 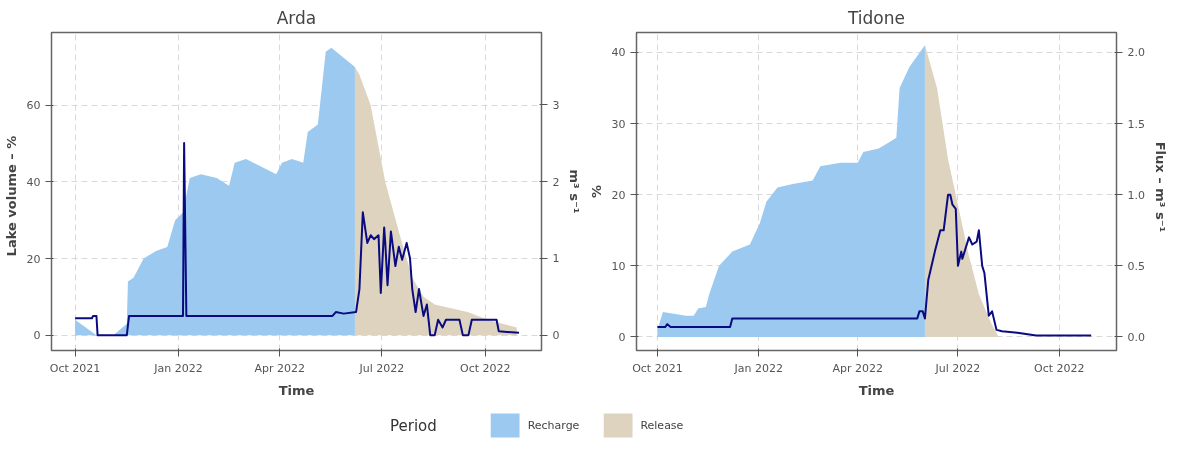 I want to click on y2-tick-label: 1, so click(x=556, y=259).